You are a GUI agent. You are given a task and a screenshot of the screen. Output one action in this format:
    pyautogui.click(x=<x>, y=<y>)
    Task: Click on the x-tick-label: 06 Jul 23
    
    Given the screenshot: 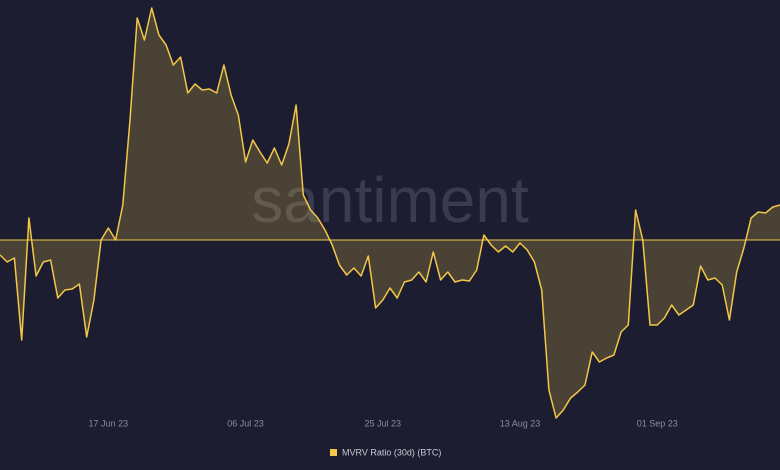 What is the action you would take?
    pyautogui.click(x=245, y=423)
    